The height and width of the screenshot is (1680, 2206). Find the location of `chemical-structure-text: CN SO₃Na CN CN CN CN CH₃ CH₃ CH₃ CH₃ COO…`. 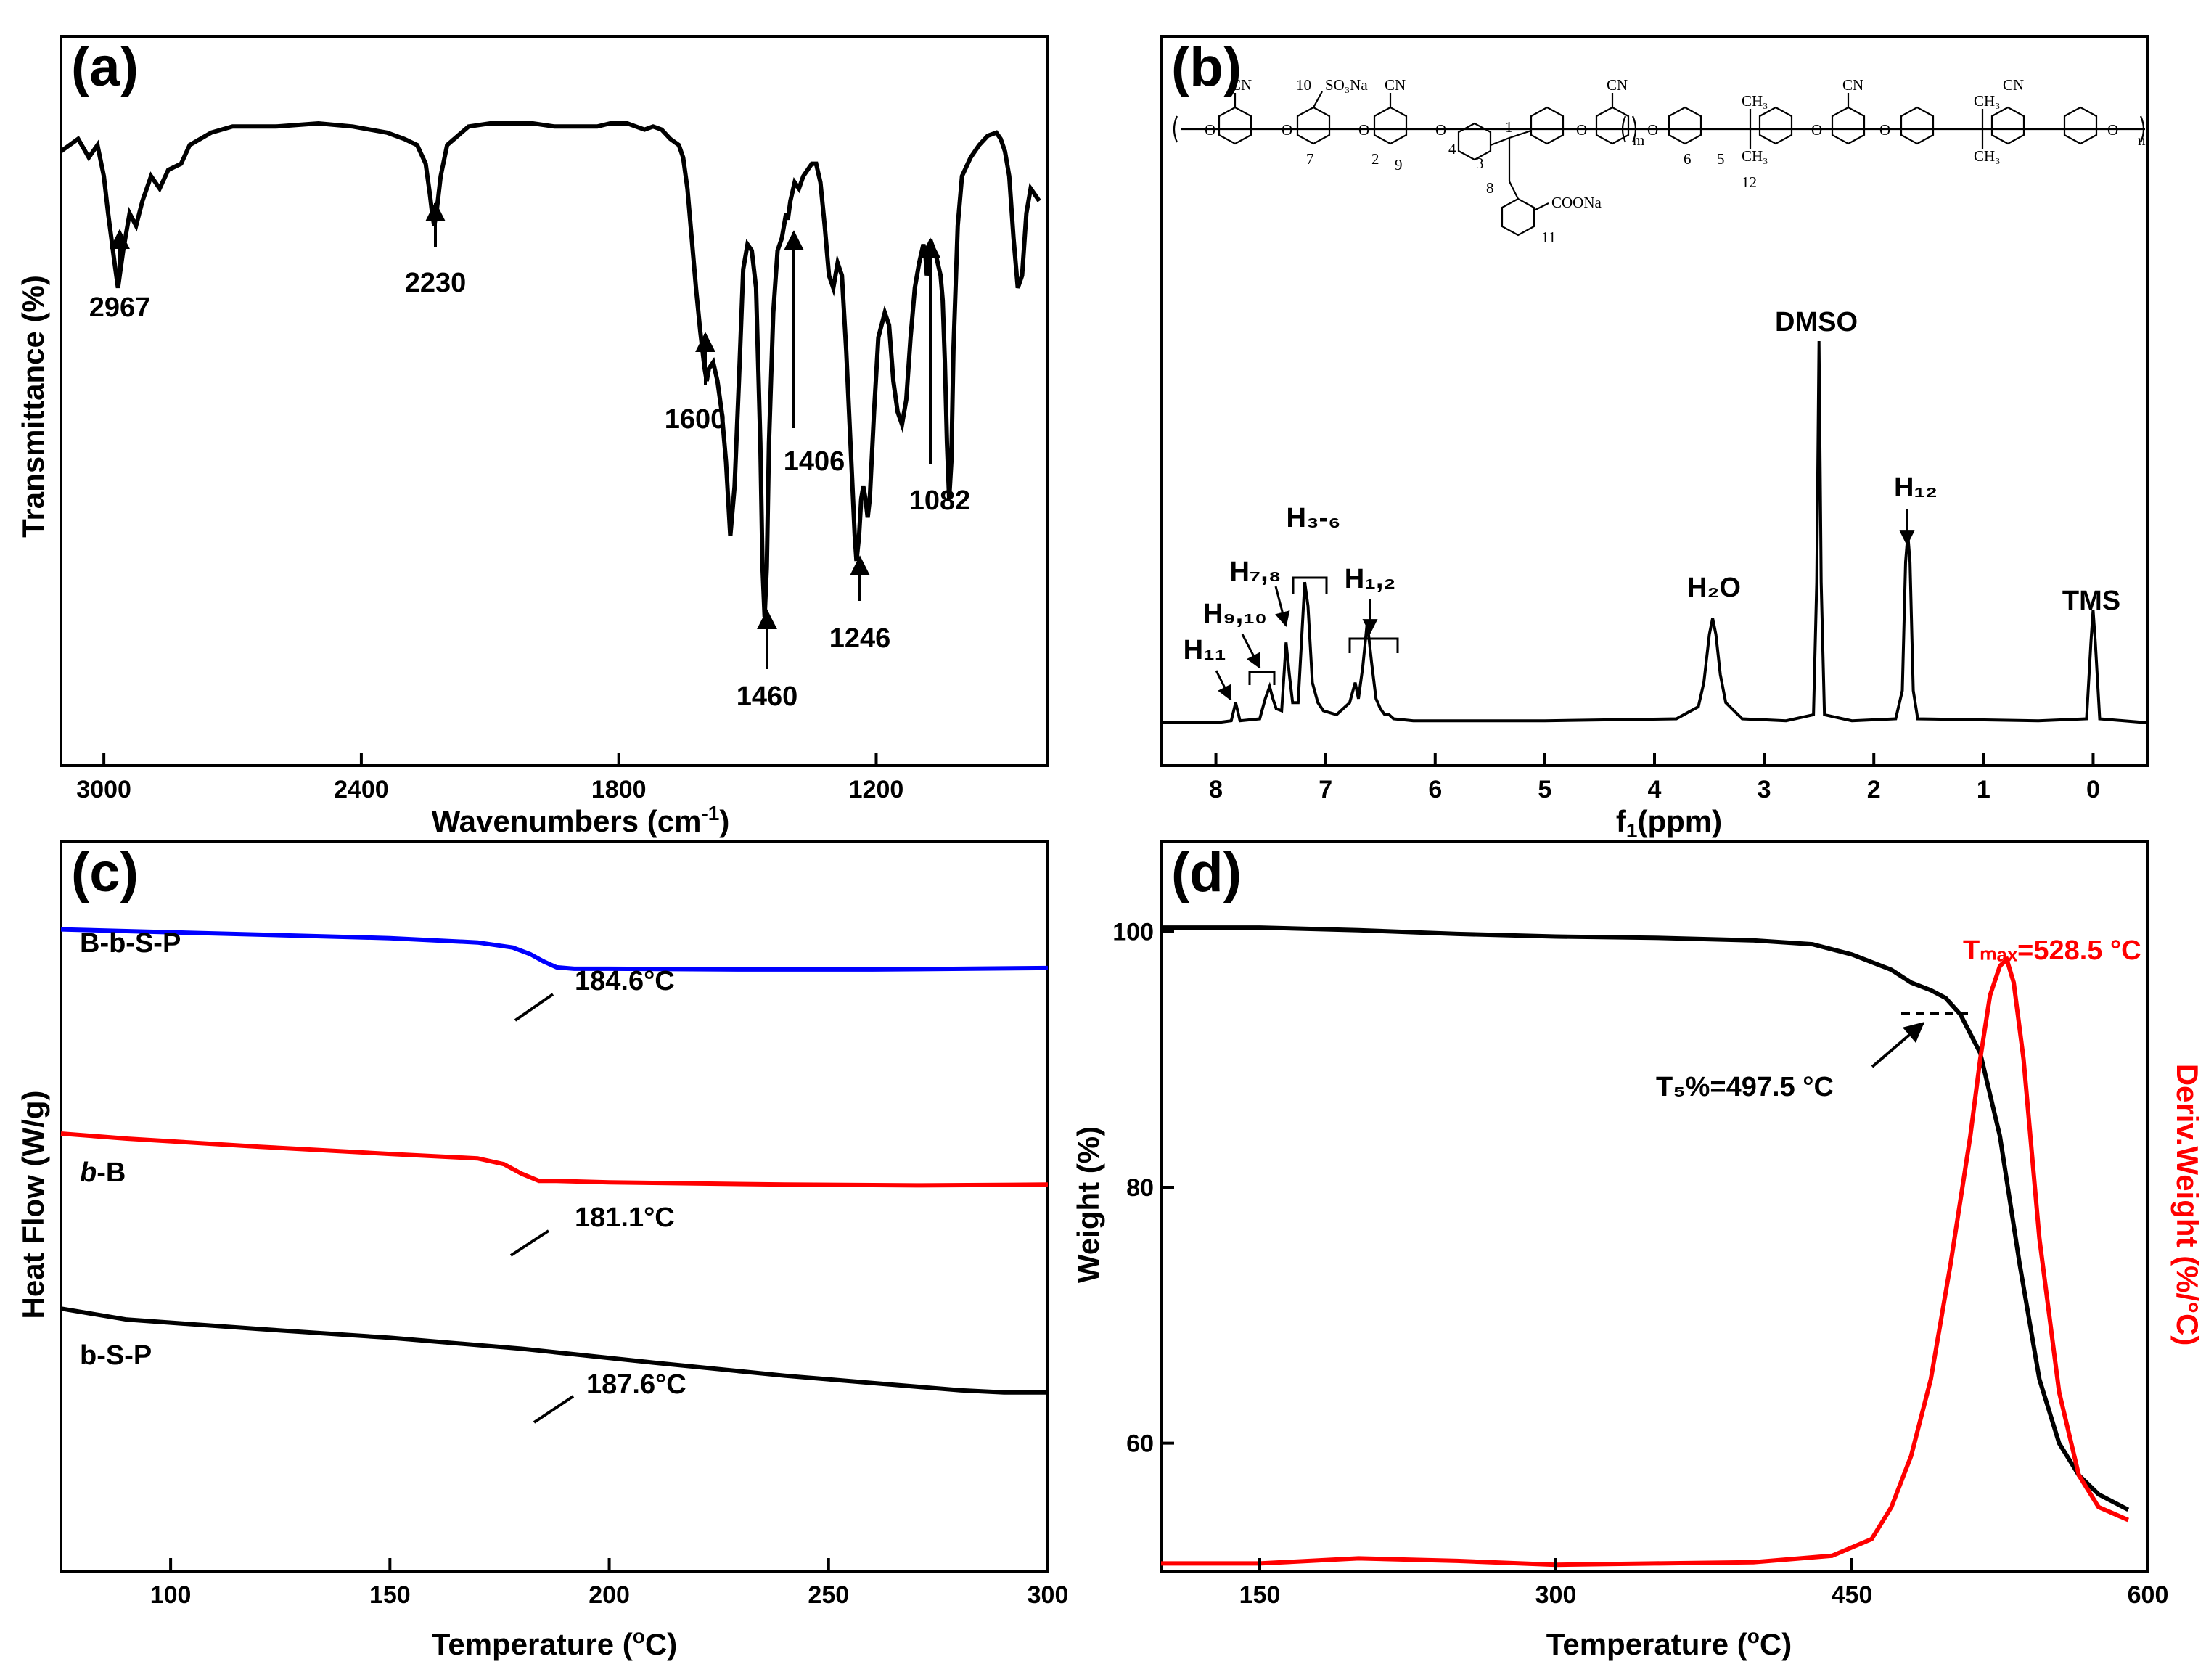

chemical-structure-text: CN SO₃Na CN CN CN CN CH₃ CH₃ CH₃ CH₃ COO… is located at coordinates (1675, 161).